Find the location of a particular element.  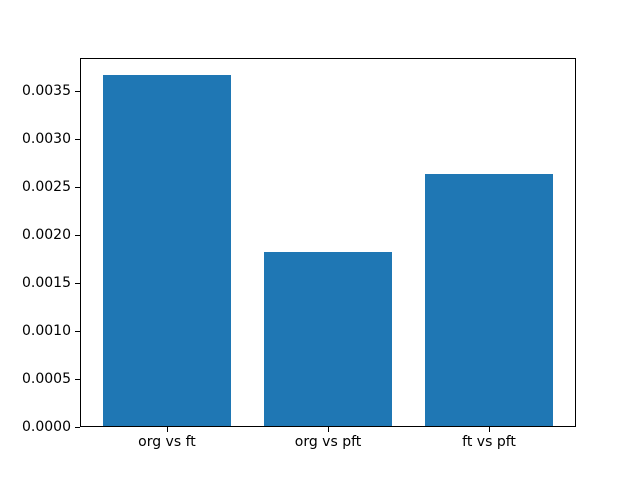

y-tick-label: 0.0025 is located at coordinates (46, 187).